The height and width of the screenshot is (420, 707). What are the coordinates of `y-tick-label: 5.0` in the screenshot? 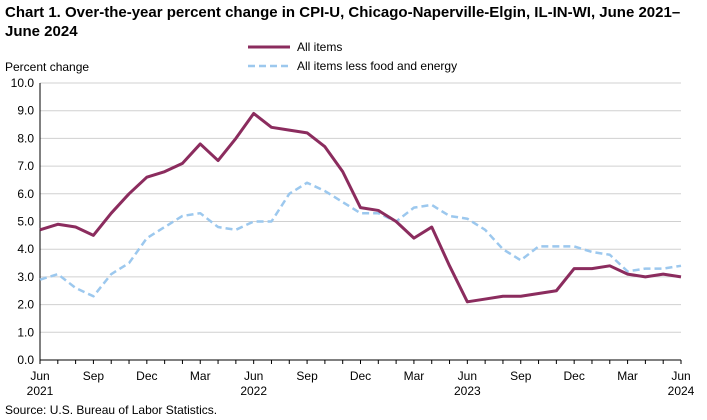 It's located at (25, 222).